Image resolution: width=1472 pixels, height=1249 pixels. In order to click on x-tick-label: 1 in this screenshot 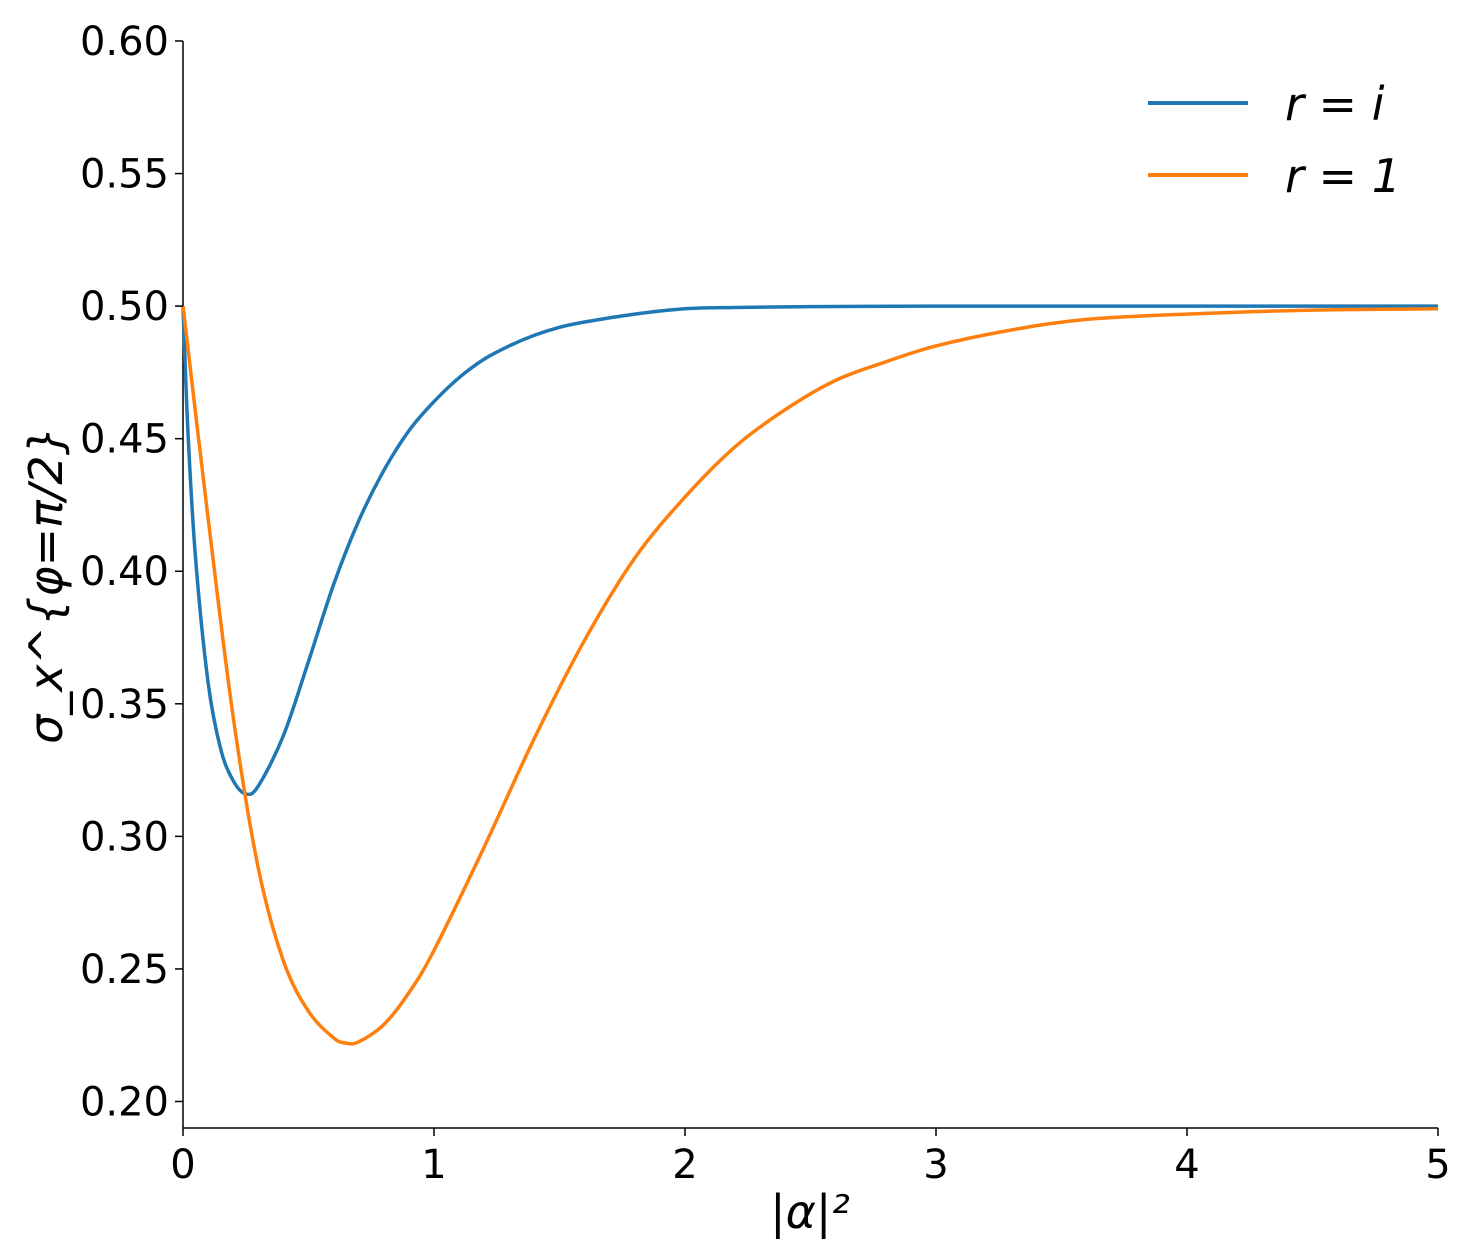, I will do `click(433, 1165)`.